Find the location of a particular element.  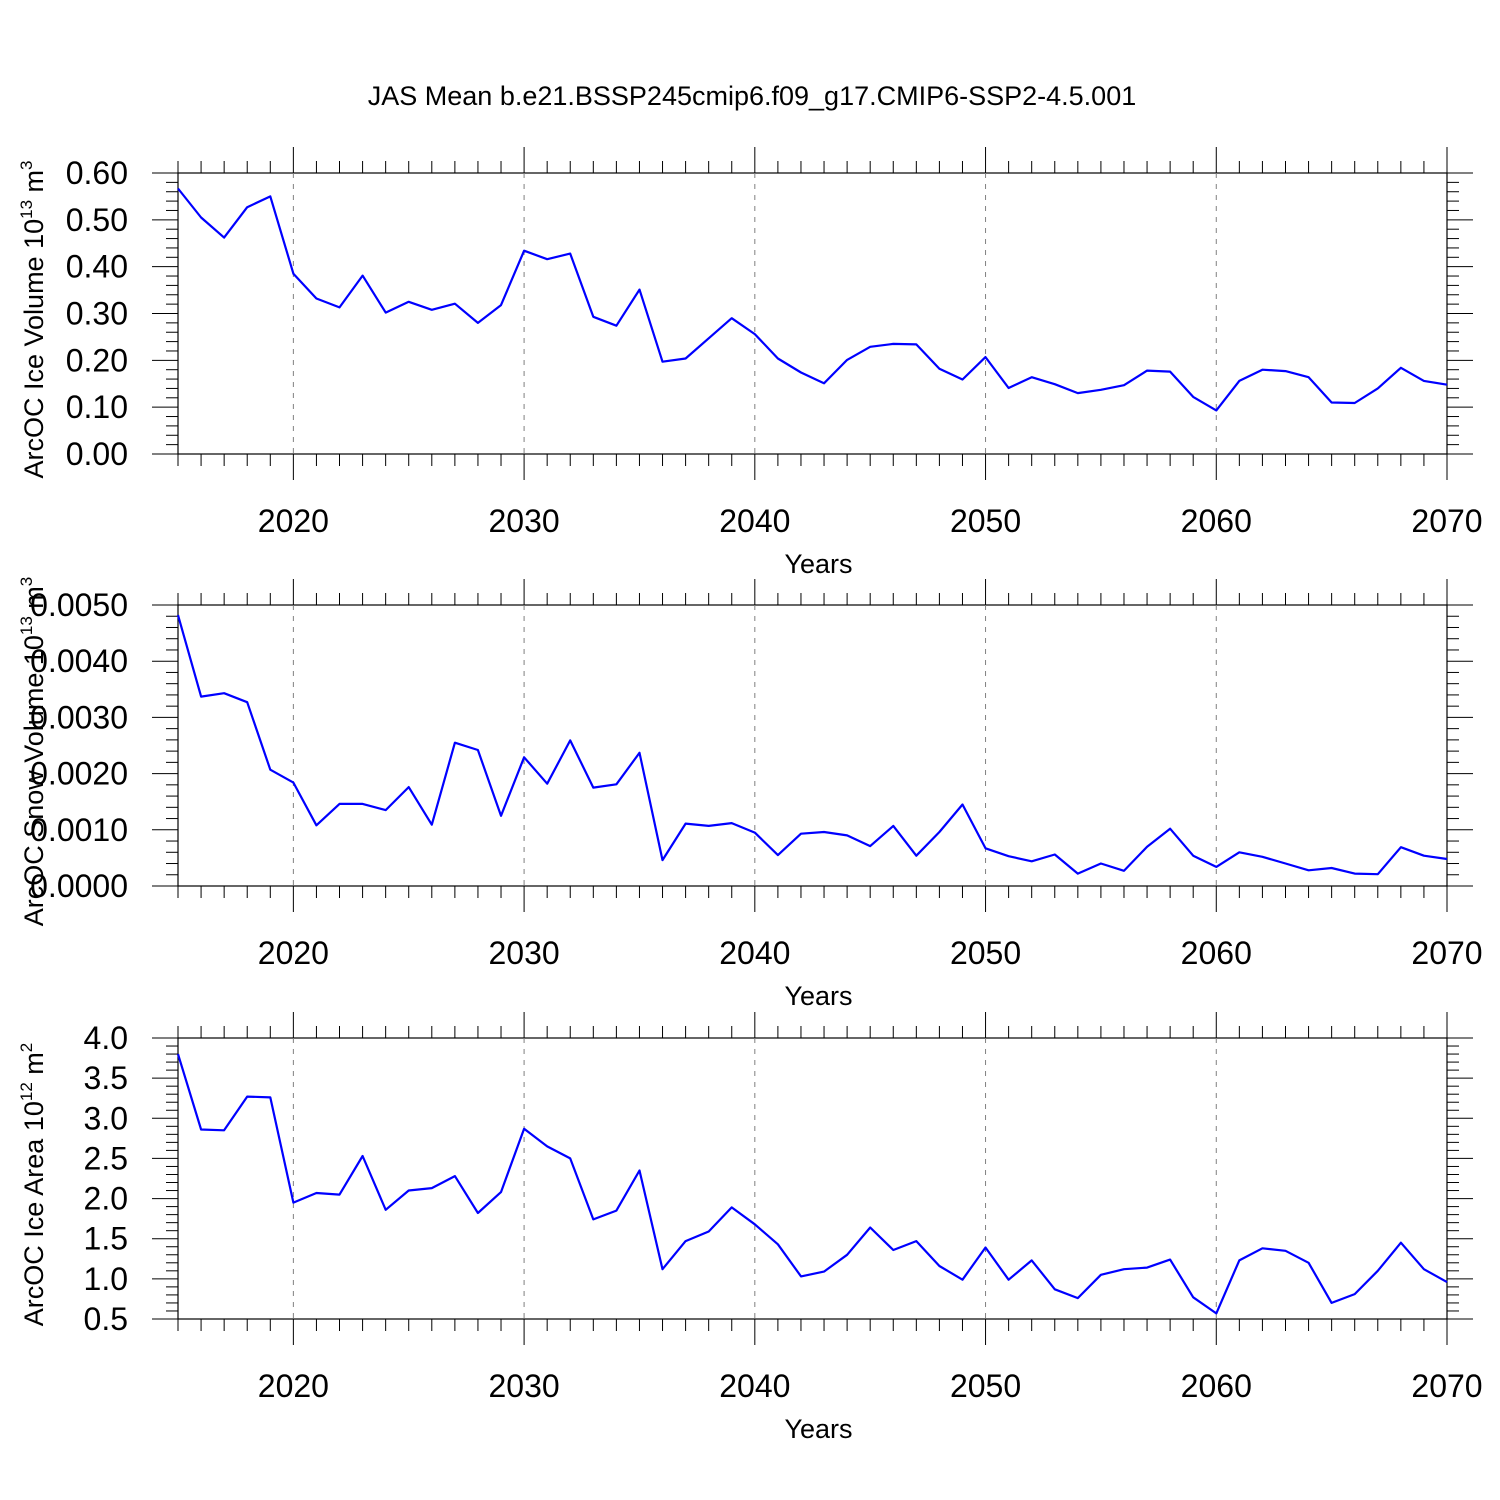

y-tick-label: 0.0010 is located at coordinates (79, 830).